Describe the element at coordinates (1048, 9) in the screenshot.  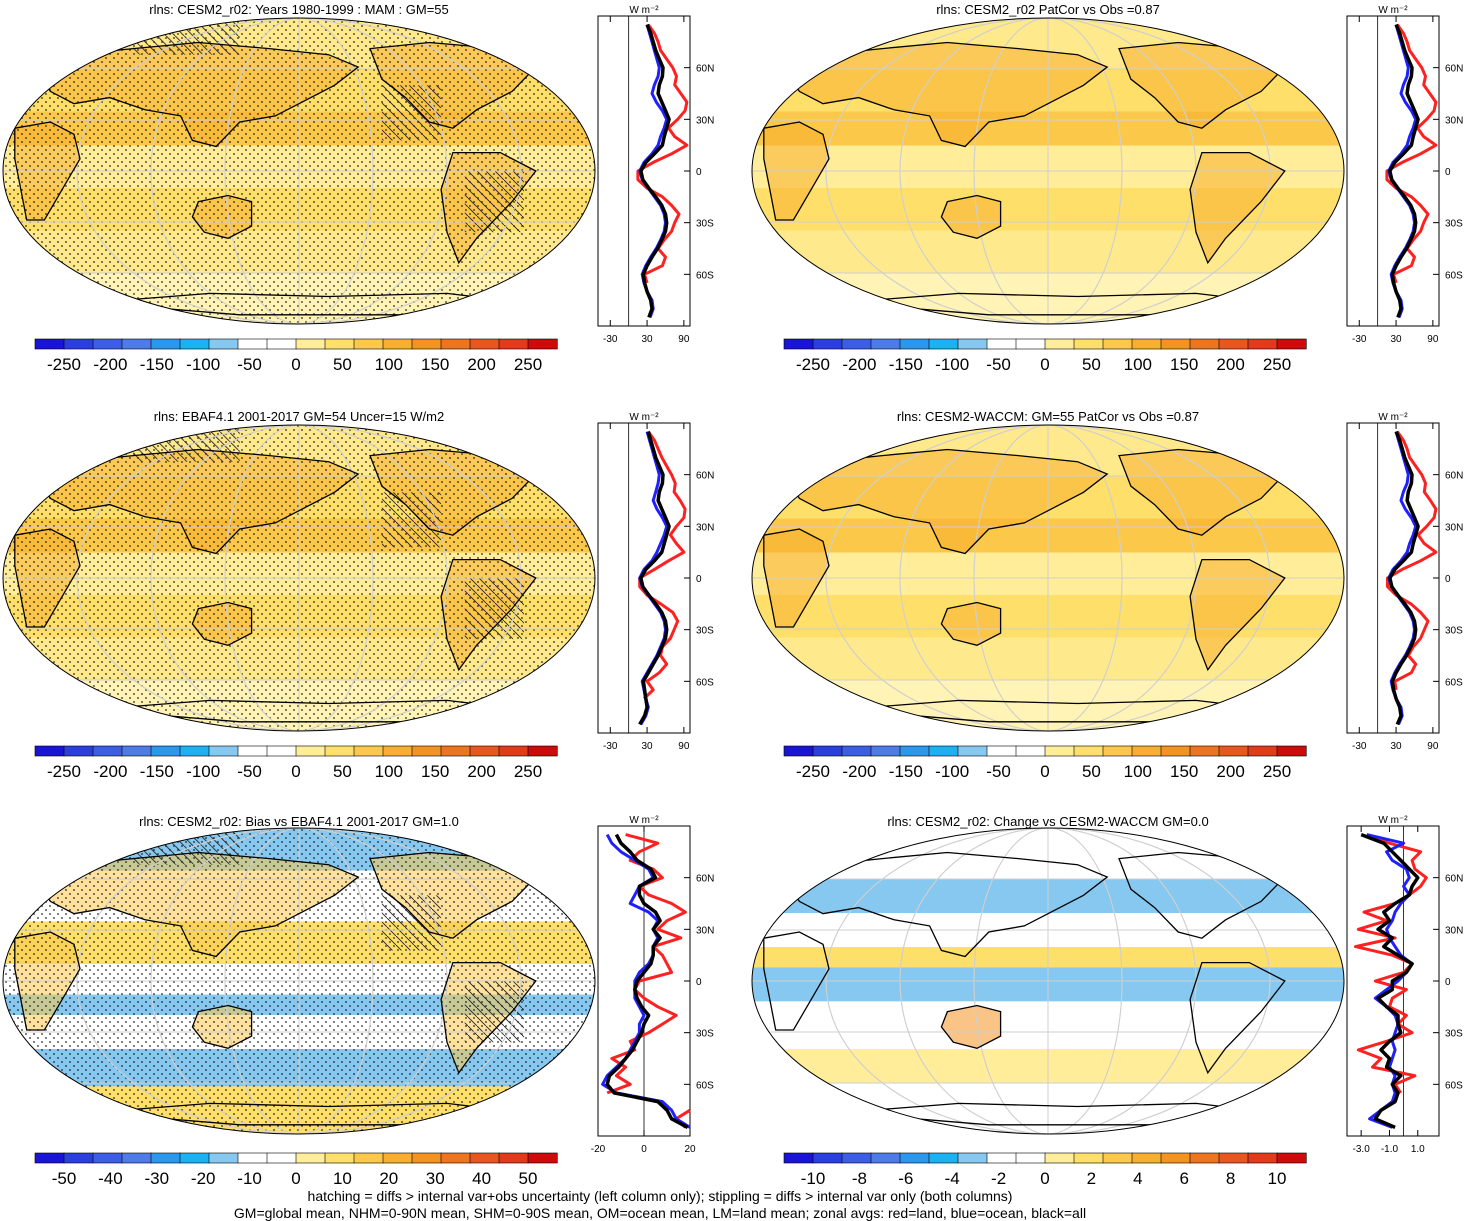
I see `panel-title: rlns: CESM2_r02 PatCor vs Obs =0.87` at that location.